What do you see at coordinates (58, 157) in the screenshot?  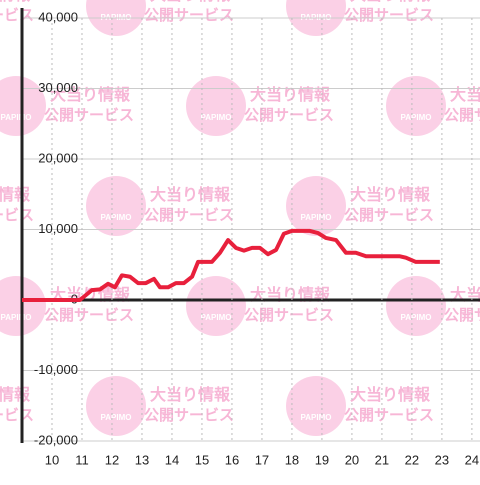 I see `y-tick-label: 20,000` at bounding box center [58, 157].